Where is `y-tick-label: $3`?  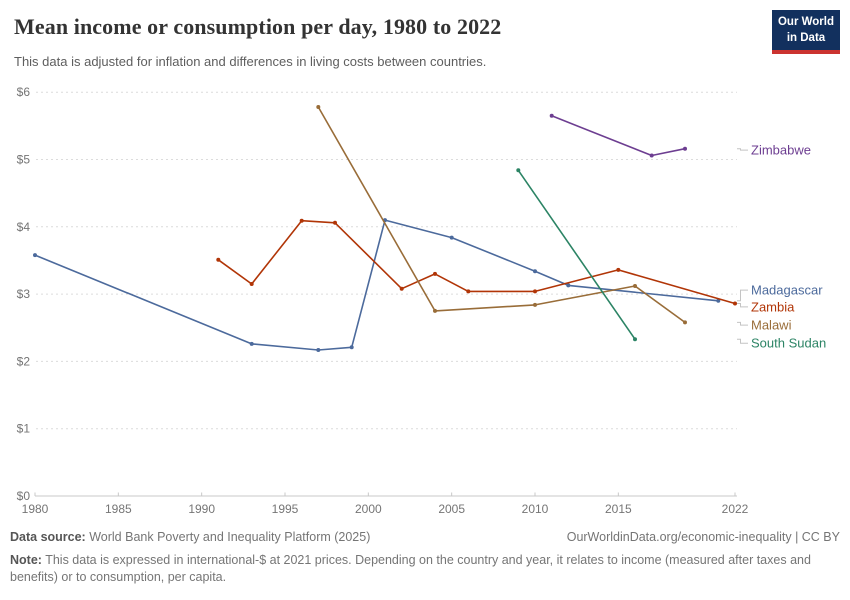
y-tick-label: $3 is located at coordinates (24, 294).